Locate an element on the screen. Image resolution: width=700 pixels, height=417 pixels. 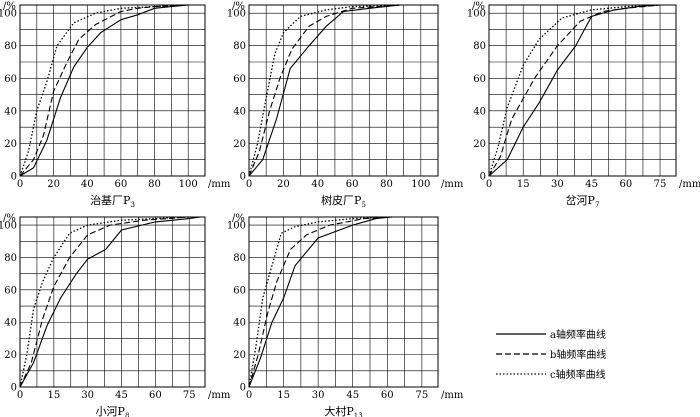
chart-title: 大村P13 is located at coordinates (343, 410).